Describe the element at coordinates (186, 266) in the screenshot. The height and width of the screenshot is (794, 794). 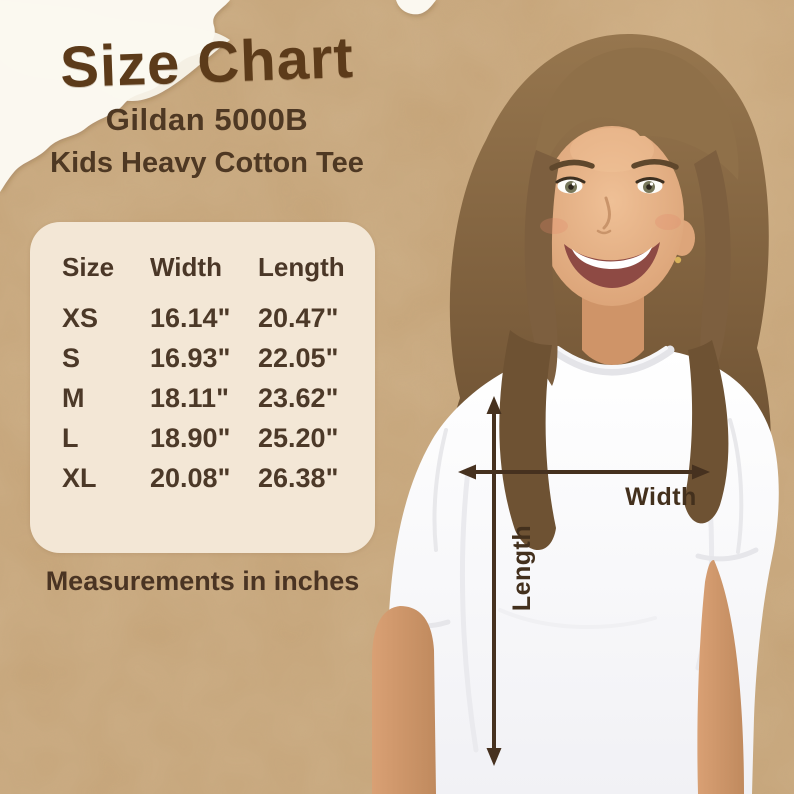
I see `header-width: Width` at that location.